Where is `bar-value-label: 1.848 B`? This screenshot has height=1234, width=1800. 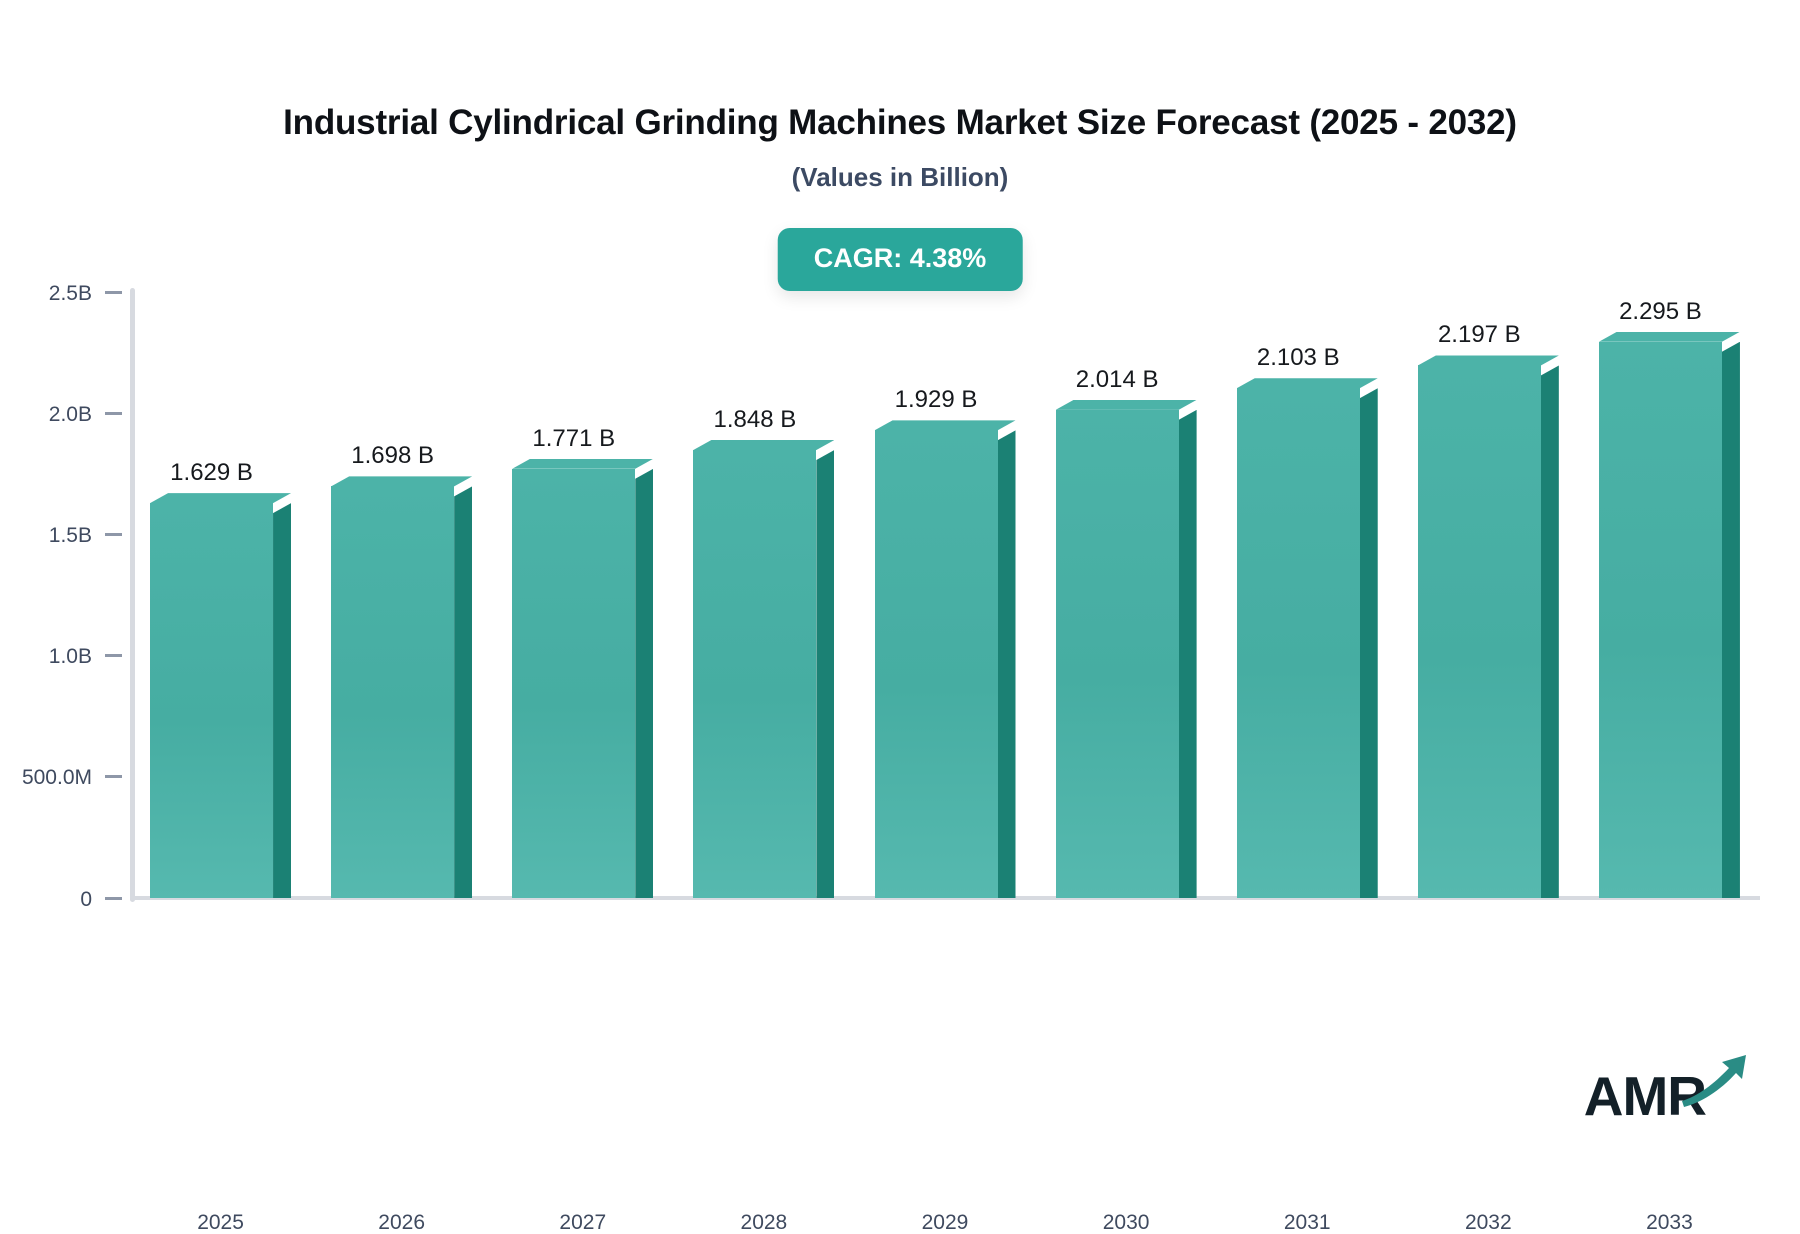 bar-value-label: 1.848 B is located at coordinates (755, 420).